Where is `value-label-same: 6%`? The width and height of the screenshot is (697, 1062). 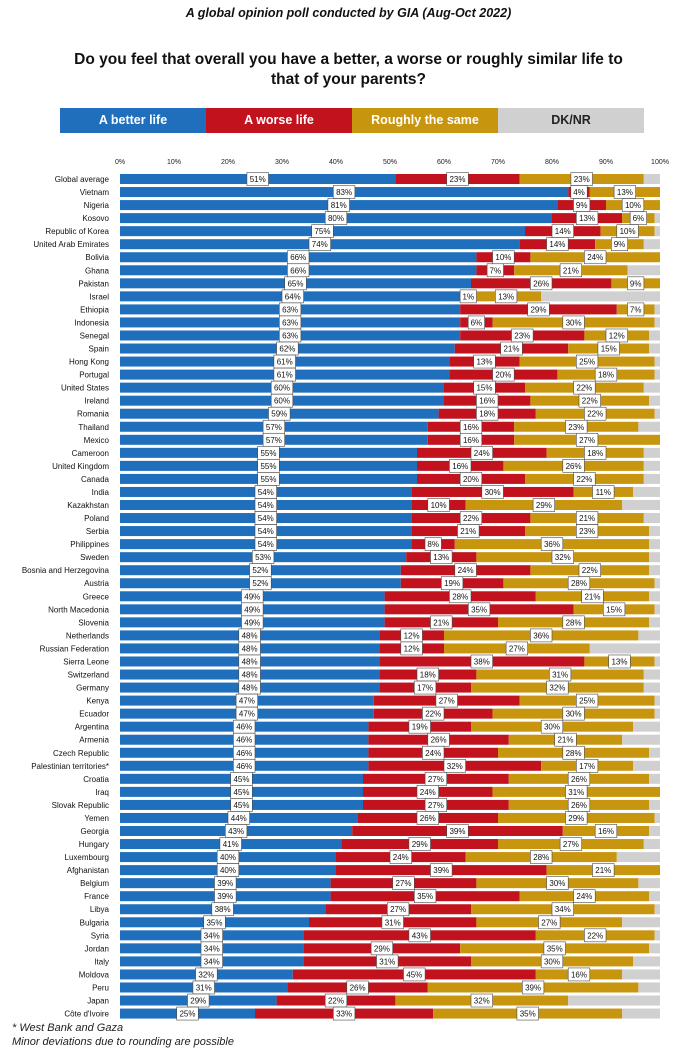 value-label-same: 6% is located at coordinates (639, 218).